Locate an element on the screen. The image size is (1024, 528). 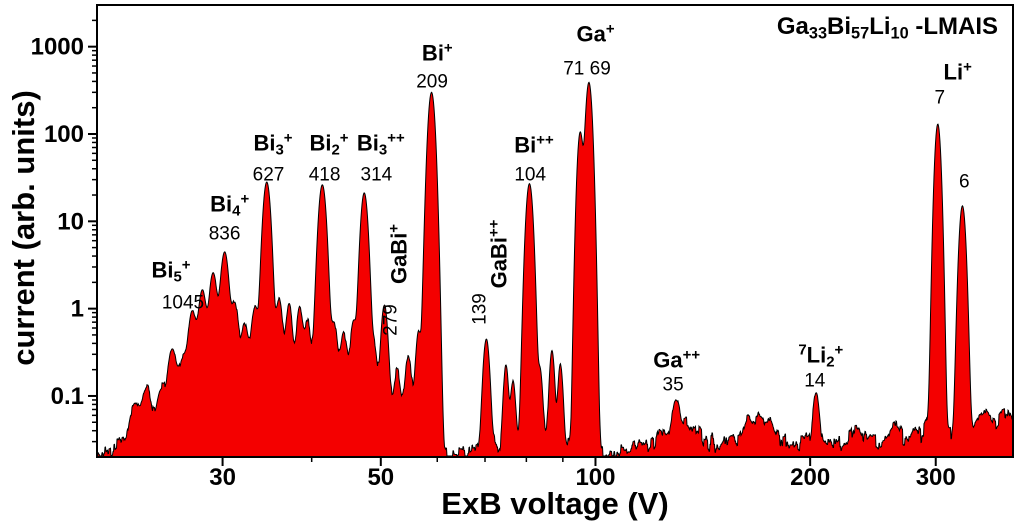
mass-label-bi4: 836 is located at coordinates (224, 234).